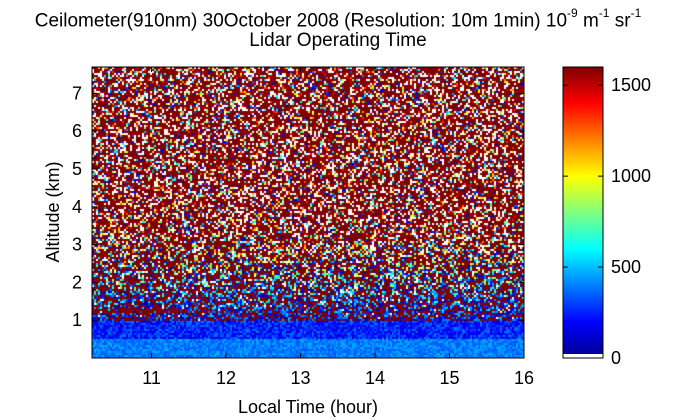 The height and width of the screenshot is (420, 700). Describe the element at coordinates (631, 85) in the screenshot. I see `colorbar-tick-label: 1500` at that location.